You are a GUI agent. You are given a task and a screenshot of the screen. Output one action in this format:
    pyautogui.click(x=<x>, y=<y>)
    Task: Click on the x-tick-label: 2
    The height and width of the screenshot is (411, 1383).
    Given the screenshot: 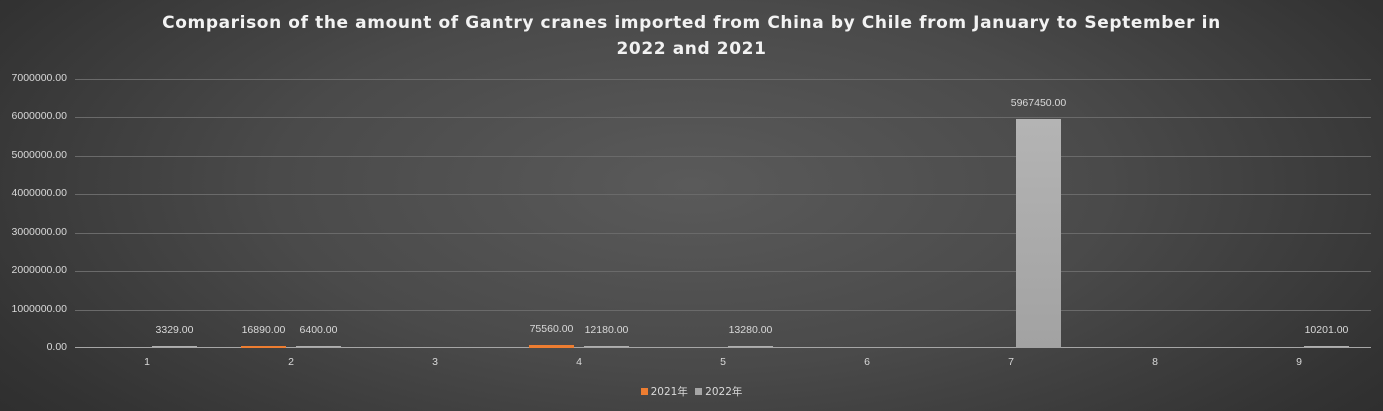 What is the action you would take?
    pyautogui.click(x=291, y=362)
    